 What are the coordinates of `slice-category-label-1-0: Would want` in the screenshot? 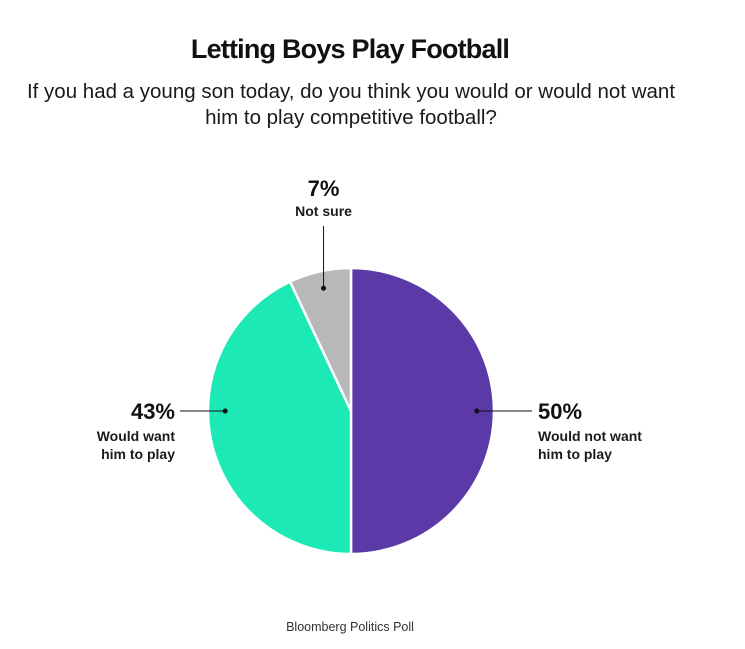 It's located at (136, 436).